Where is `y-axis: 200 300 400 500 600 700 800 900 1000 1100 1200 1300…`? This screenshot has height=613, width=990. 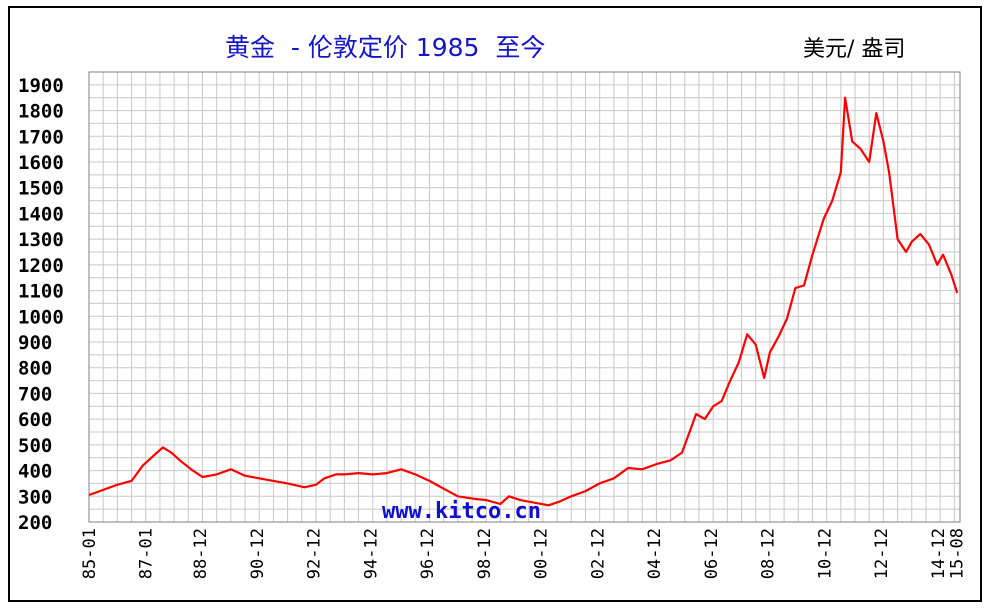
y-axis: 200 300 400 500 600 700 800 900 1000 1100 1200 1300… is located at coordinates (41, 304).